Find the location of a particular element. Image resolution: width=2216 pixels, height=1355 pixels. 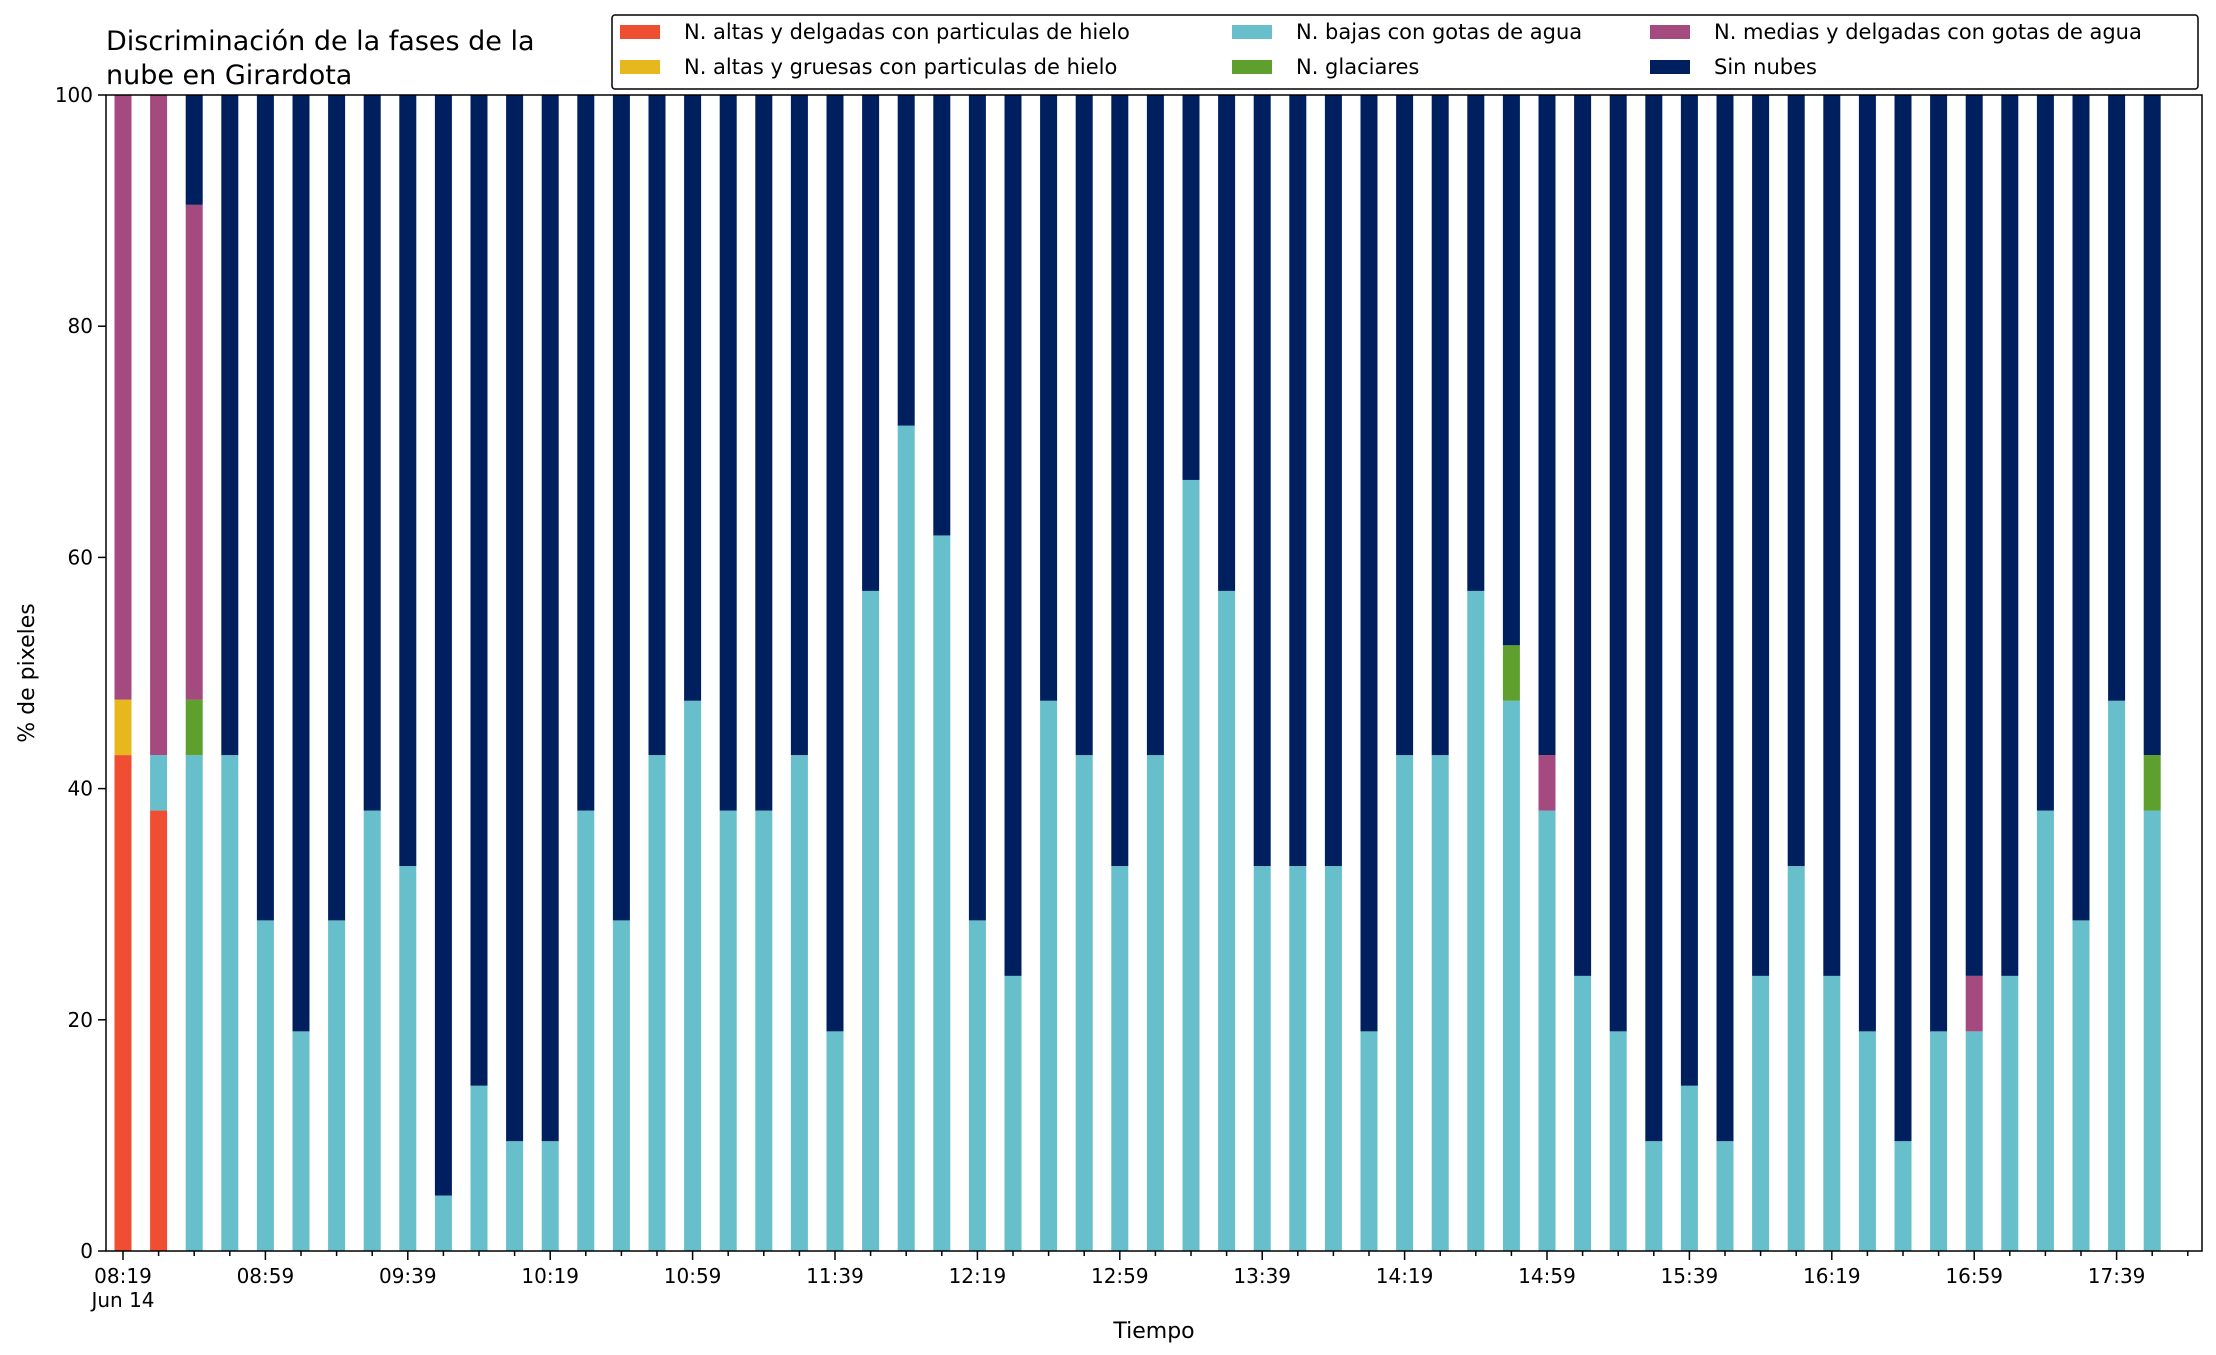

bar-segment-18-s5 is located at coordinates (764, 453).